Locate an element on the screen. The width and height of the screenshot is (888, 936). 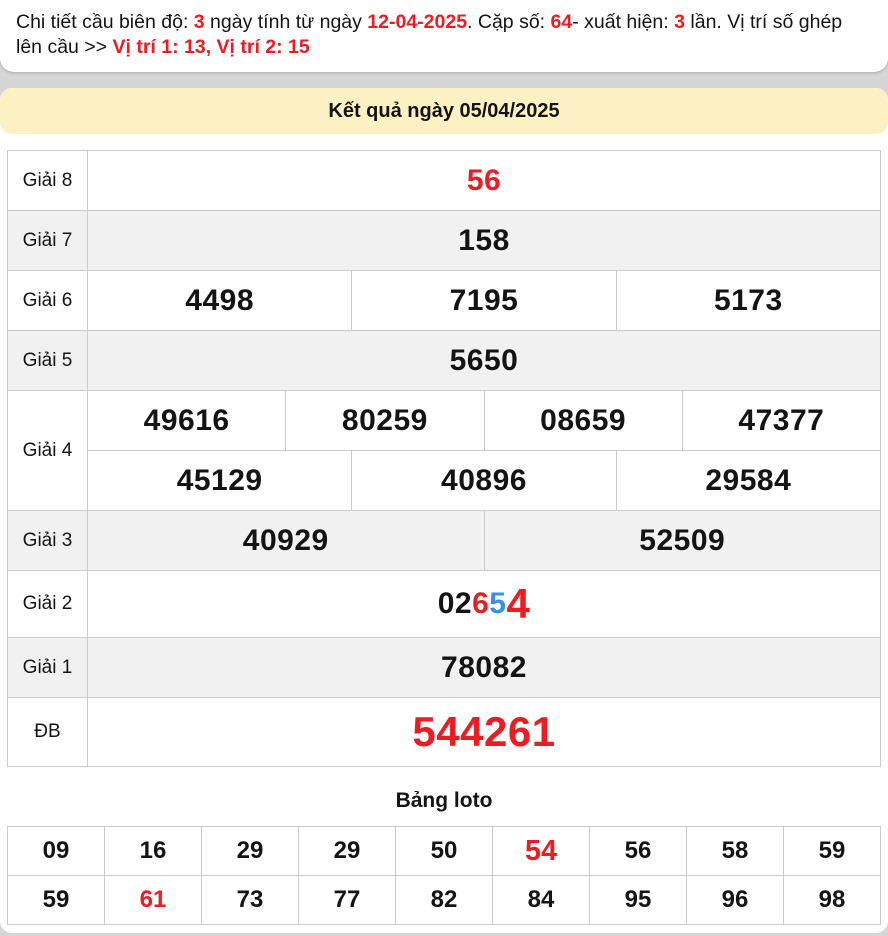
number-segment: 16 is located at coordinates (153, 850).